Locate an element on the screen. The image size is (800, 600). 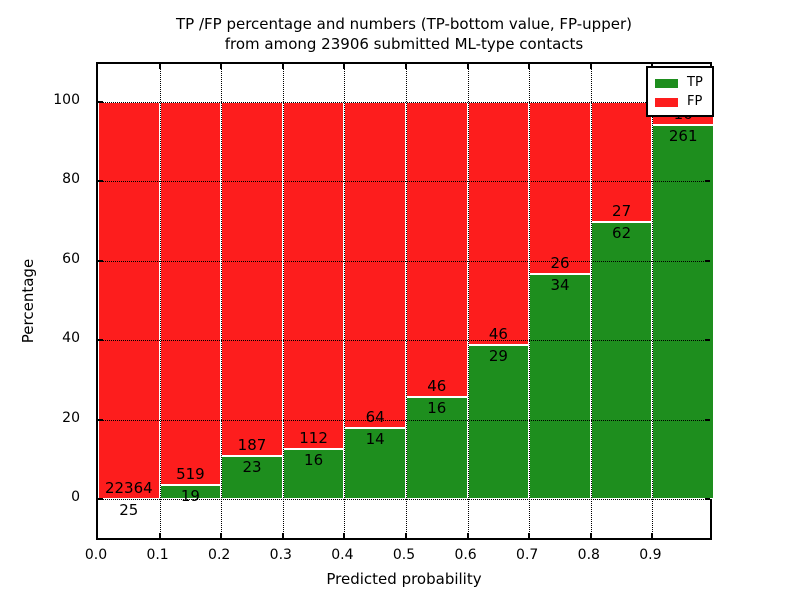
x-tick-label: 0.2 is located at coordinates (219, 555).